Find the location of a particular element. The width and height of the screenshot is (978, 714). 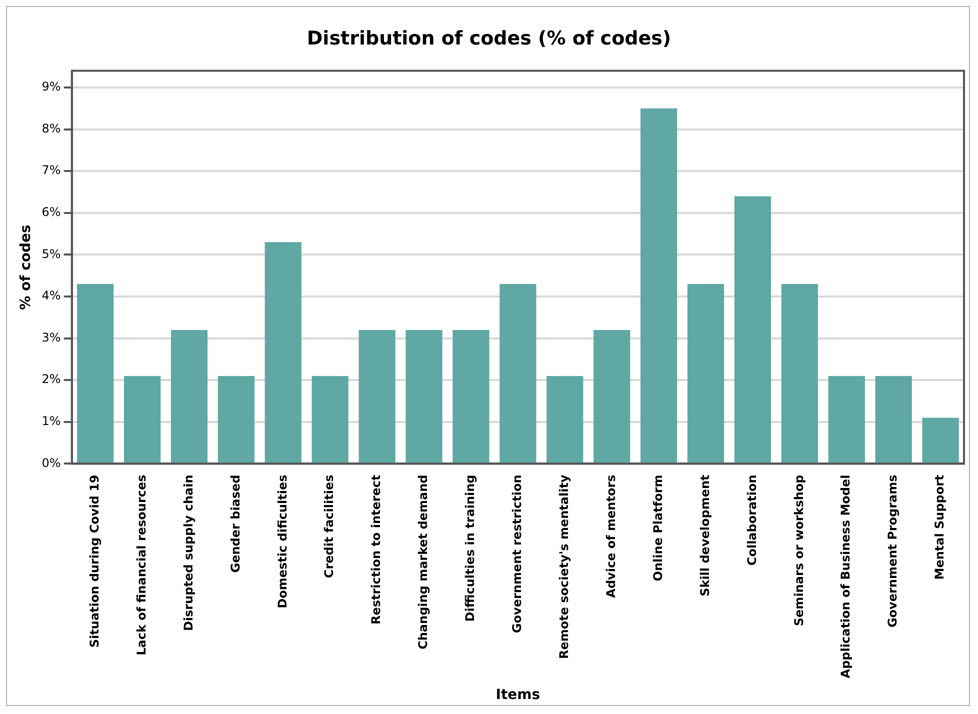

x-tick-label: Situation during Covid 19 is located at coordinates (94, 561).